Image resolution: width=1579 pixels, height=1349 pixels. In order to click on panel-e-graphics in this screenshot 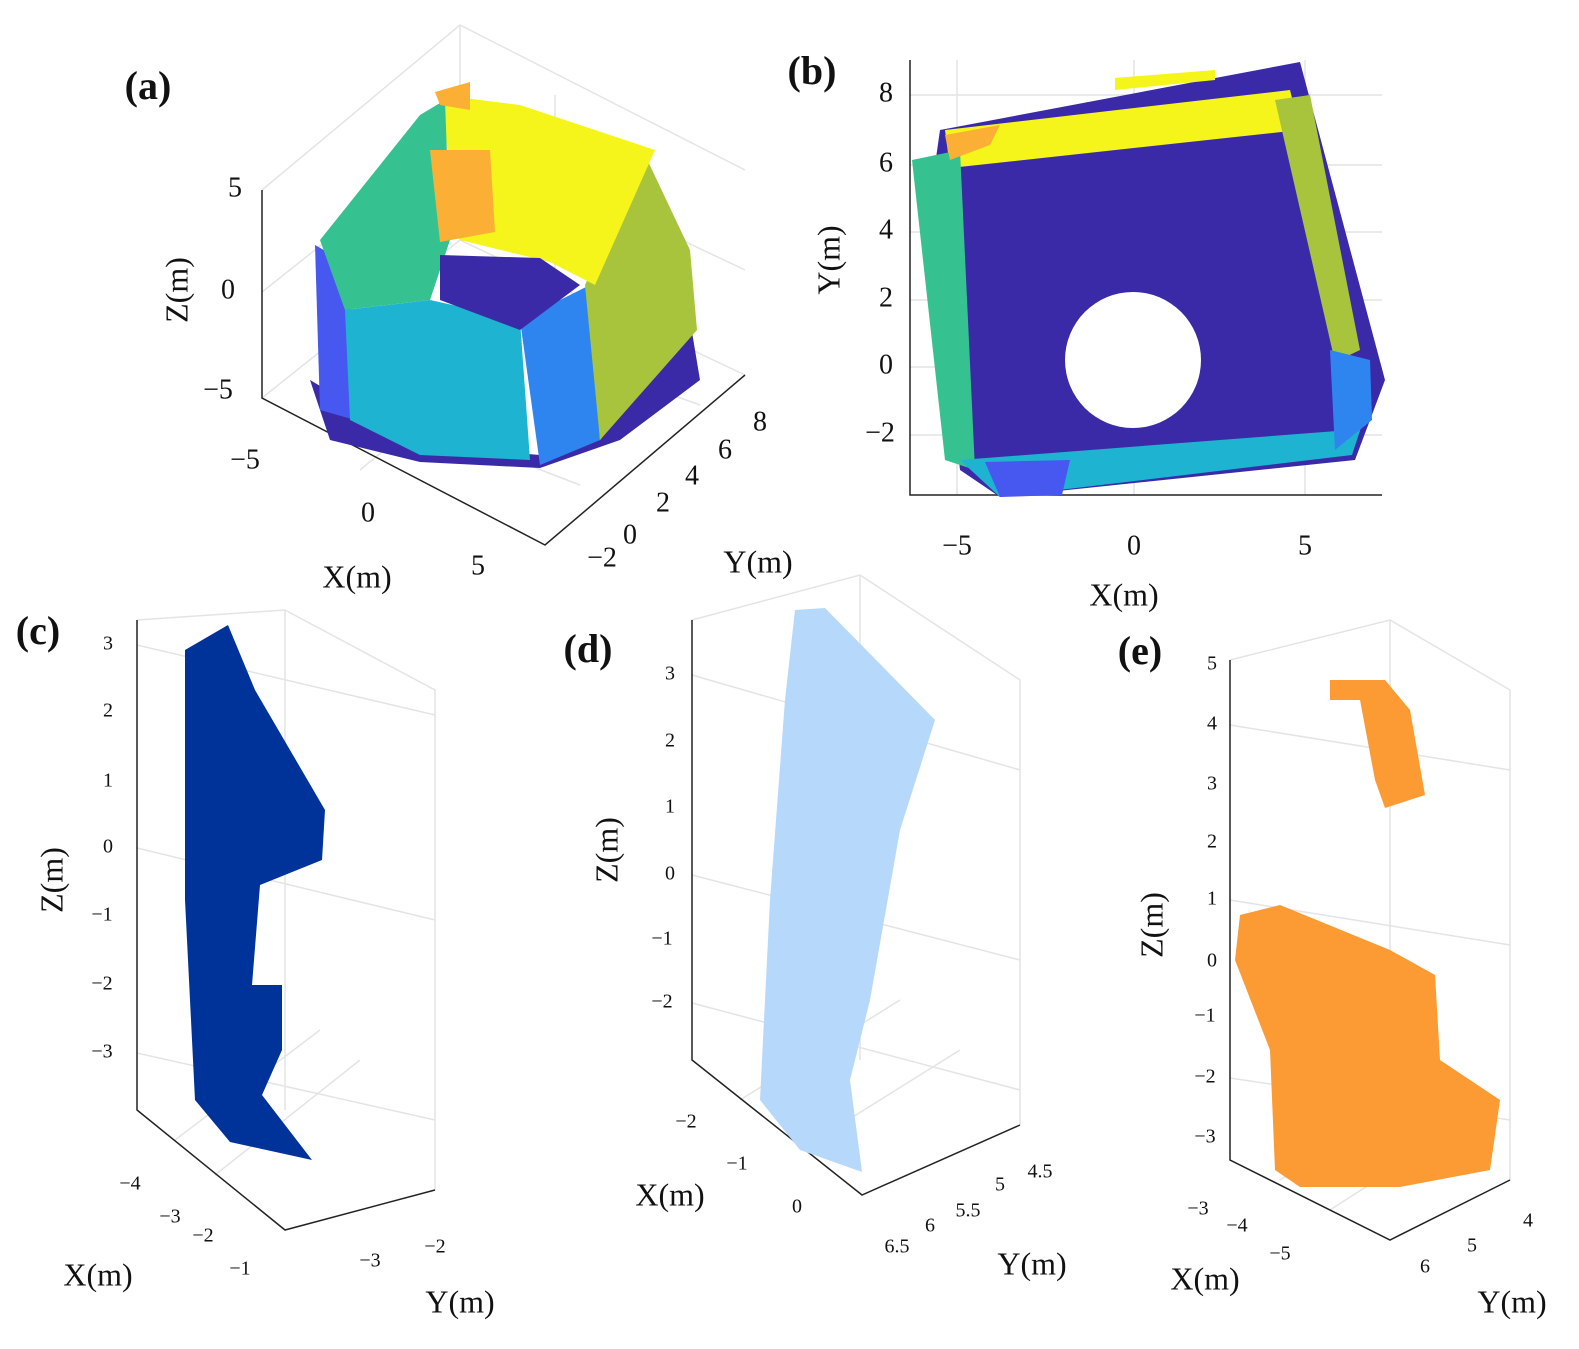, I will do `click(1370, 930)`.